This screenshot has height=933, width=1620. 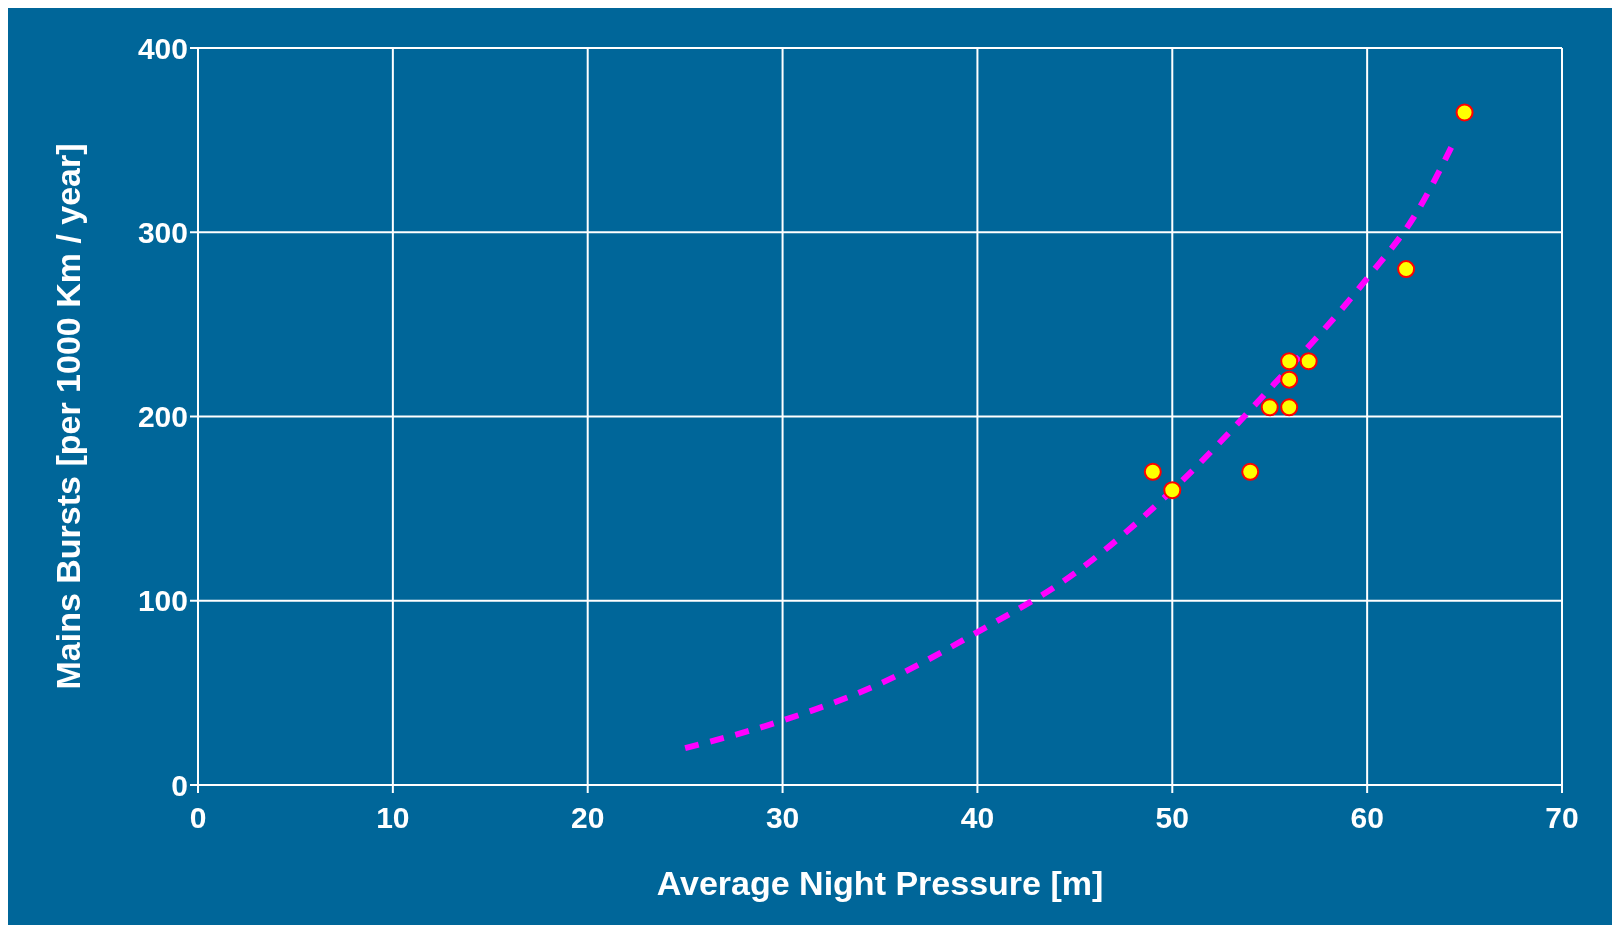 What do you see at coordinates (68, 416) in the screenshot?
I see `y-axis-title: Mains Bursts [per 1000 Km / year]` at bounding box center [68, 416].